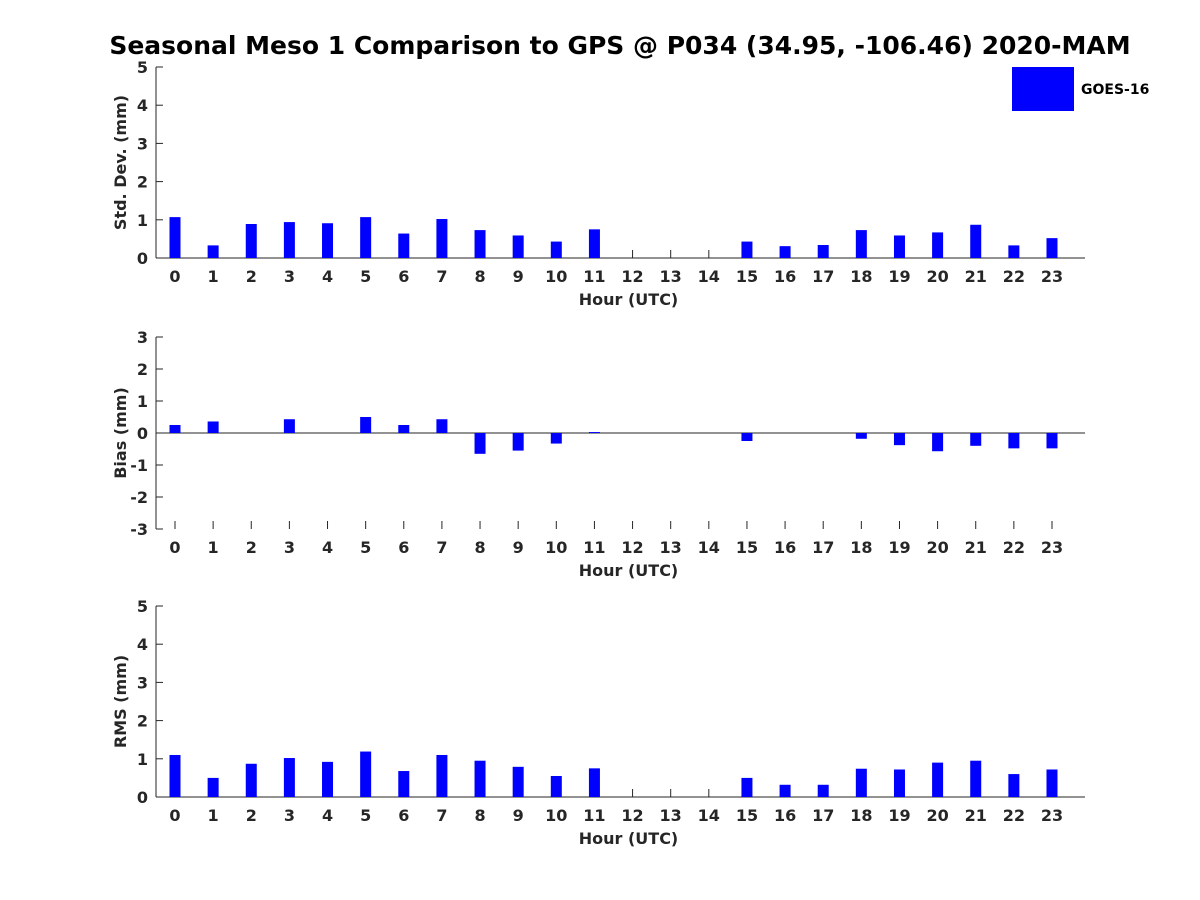  What do you see at coordinates (139, 529) in the screenshot?
I see `y-tick-label: -3` at bounding box center [139, 529].